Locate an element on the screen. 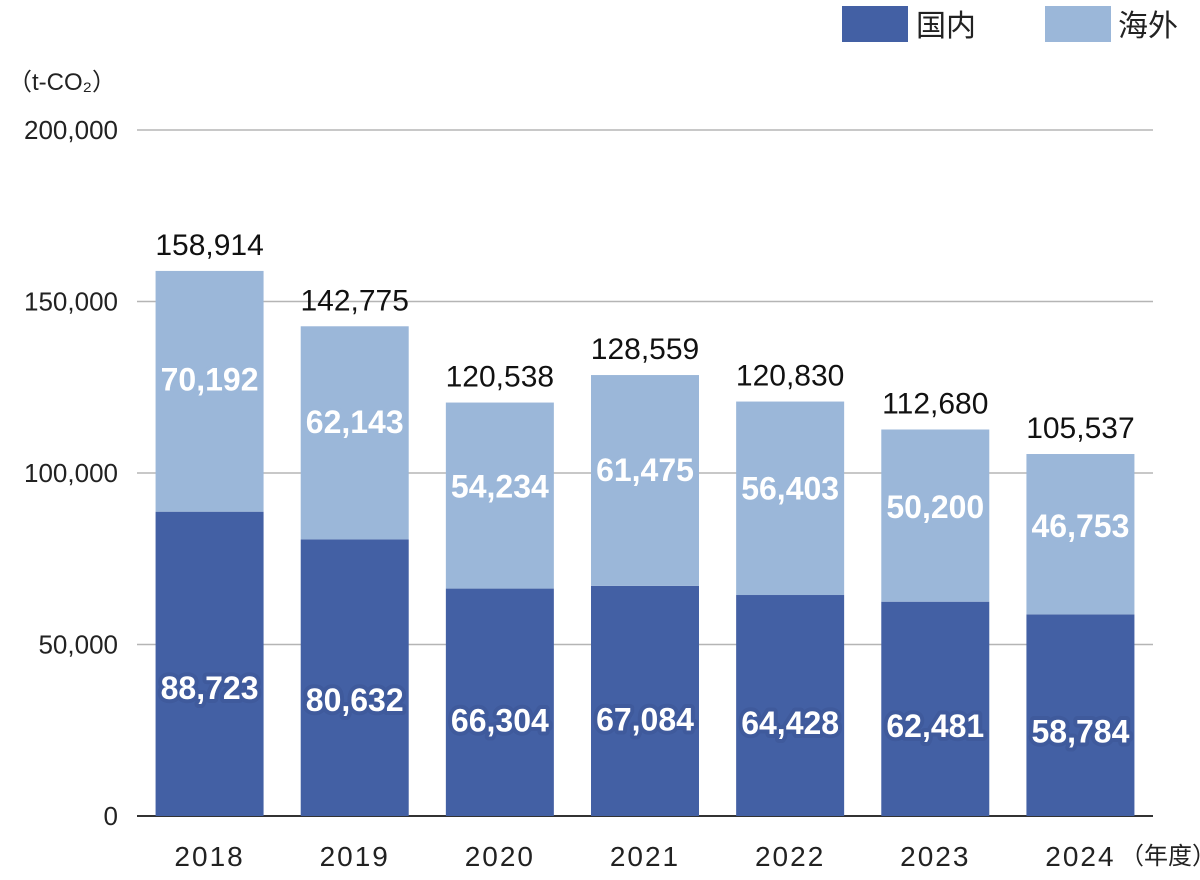  label-overseas-2022: 56,403 is located at coordinates (790, 489).